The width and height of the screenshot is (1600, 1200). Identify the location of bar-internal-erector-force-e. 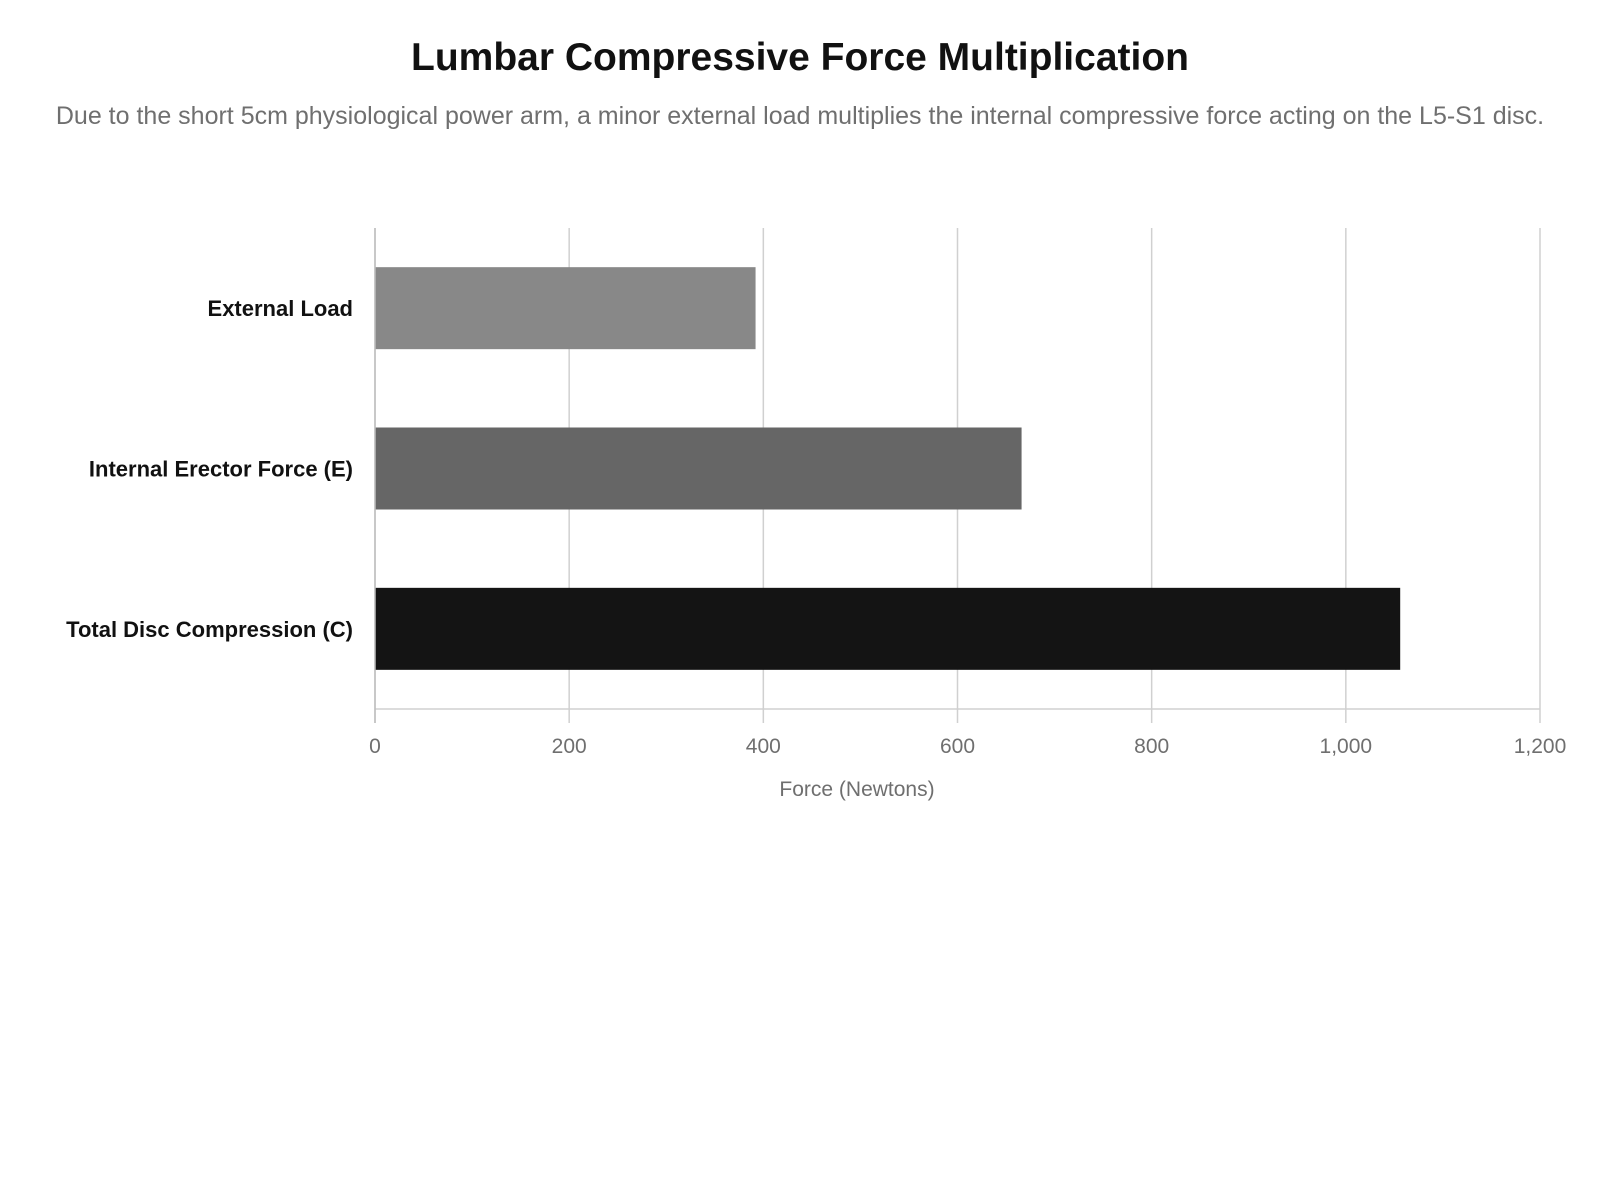
(698, 468).